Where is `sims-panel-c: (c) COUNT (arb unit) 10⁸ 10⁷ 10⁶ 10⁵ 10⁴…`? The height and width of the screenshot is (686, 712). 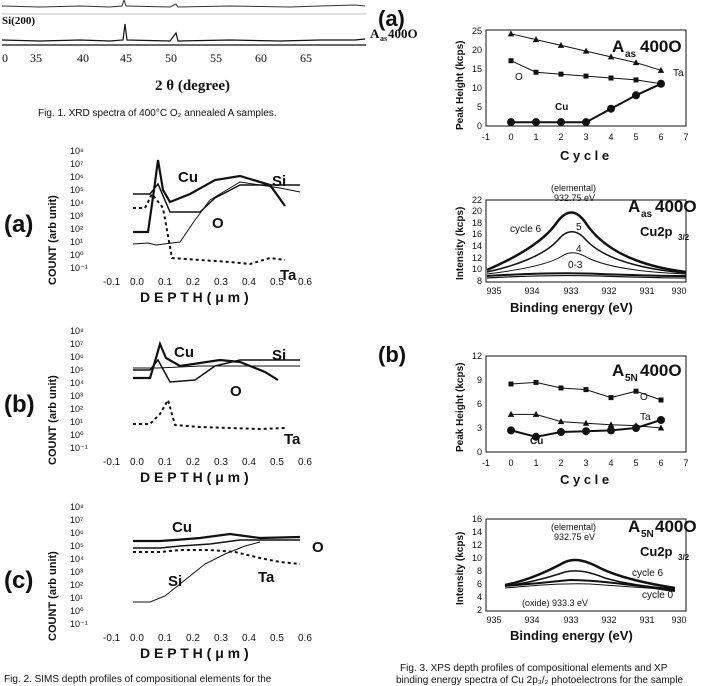 sims-panel-c: (c) COUNT (arb unit) 10⁸ 10⁷ 10⁶ 10⁵ 10⁴… is located at coordinates (164, 581).